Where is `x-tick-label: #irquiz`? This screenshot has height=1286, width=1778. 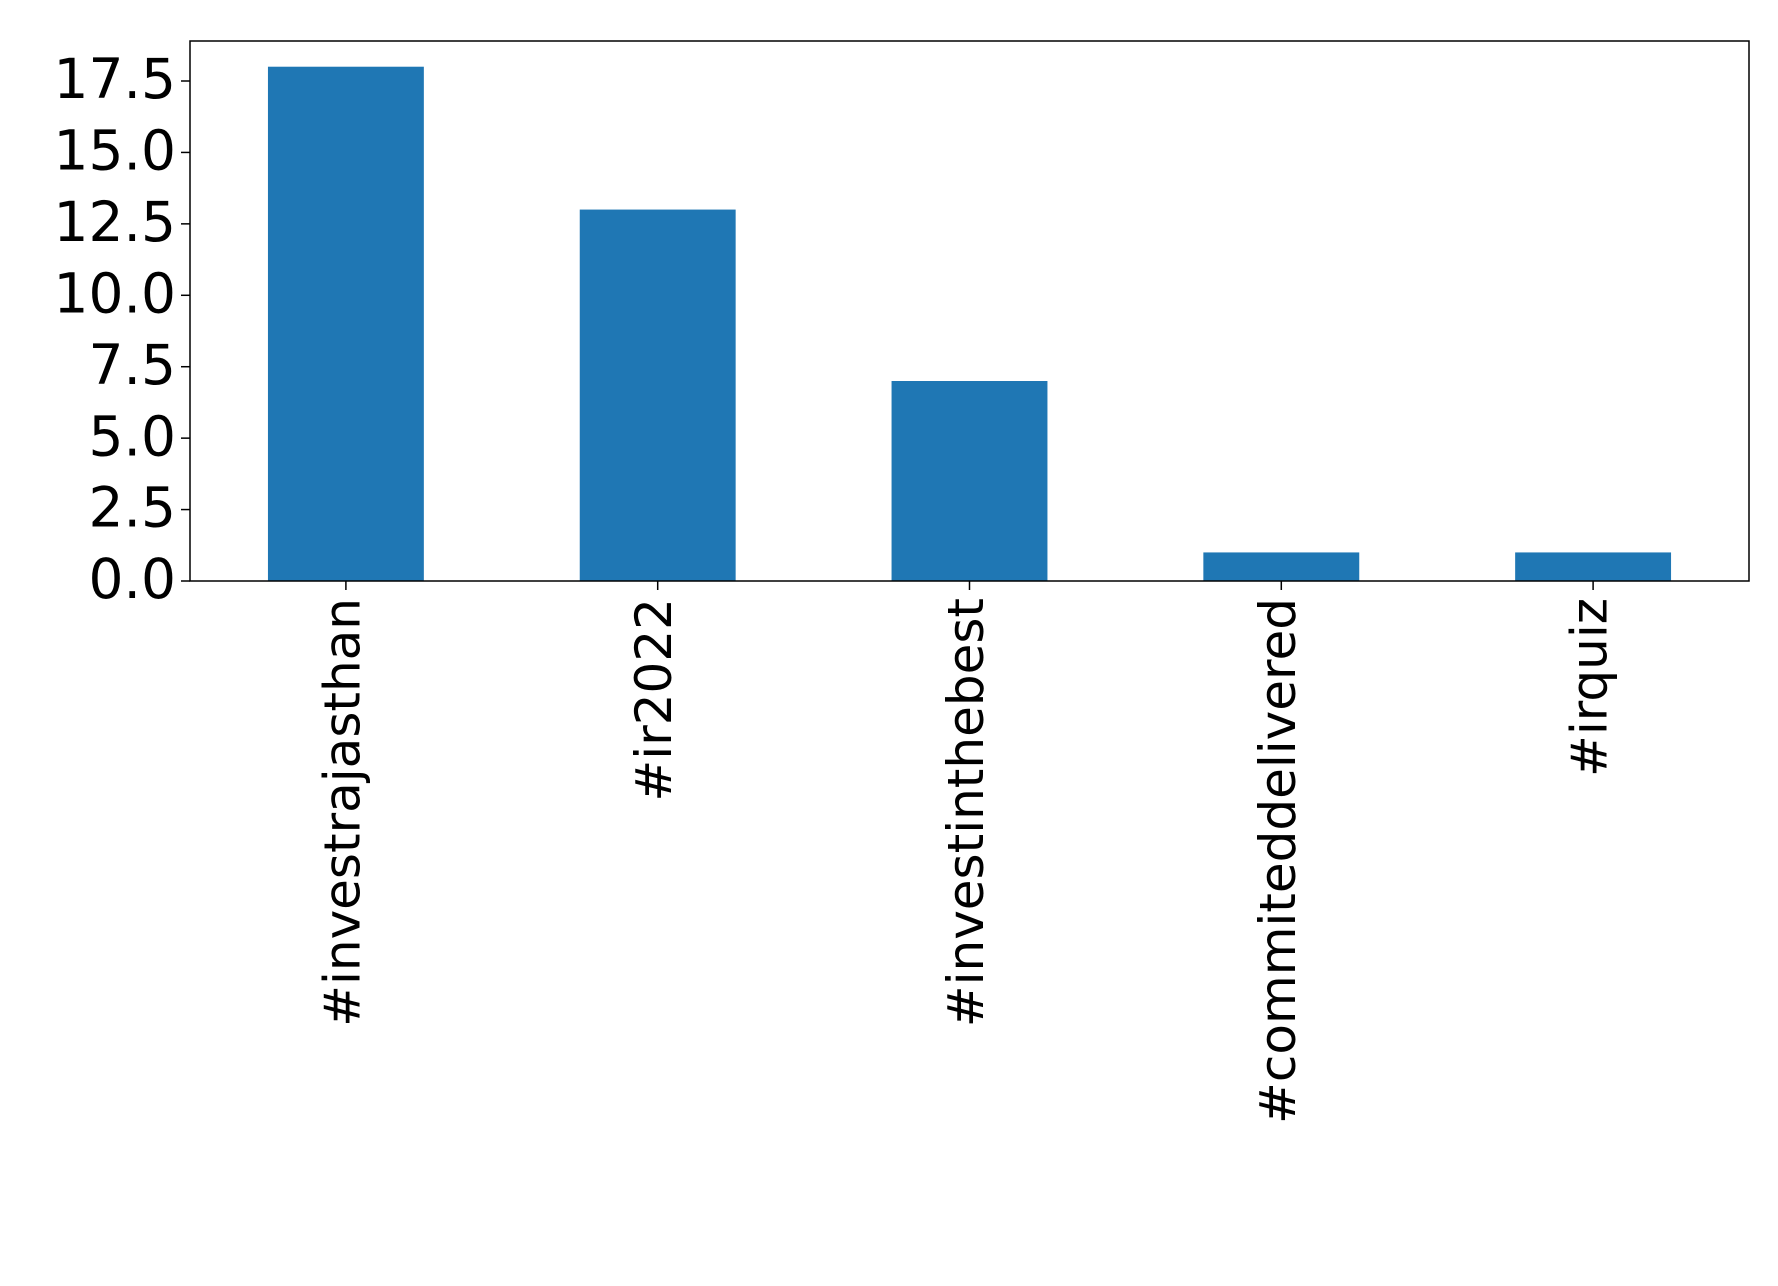 x-tick-label: #irquiz is located at coordinates (1590, 687).